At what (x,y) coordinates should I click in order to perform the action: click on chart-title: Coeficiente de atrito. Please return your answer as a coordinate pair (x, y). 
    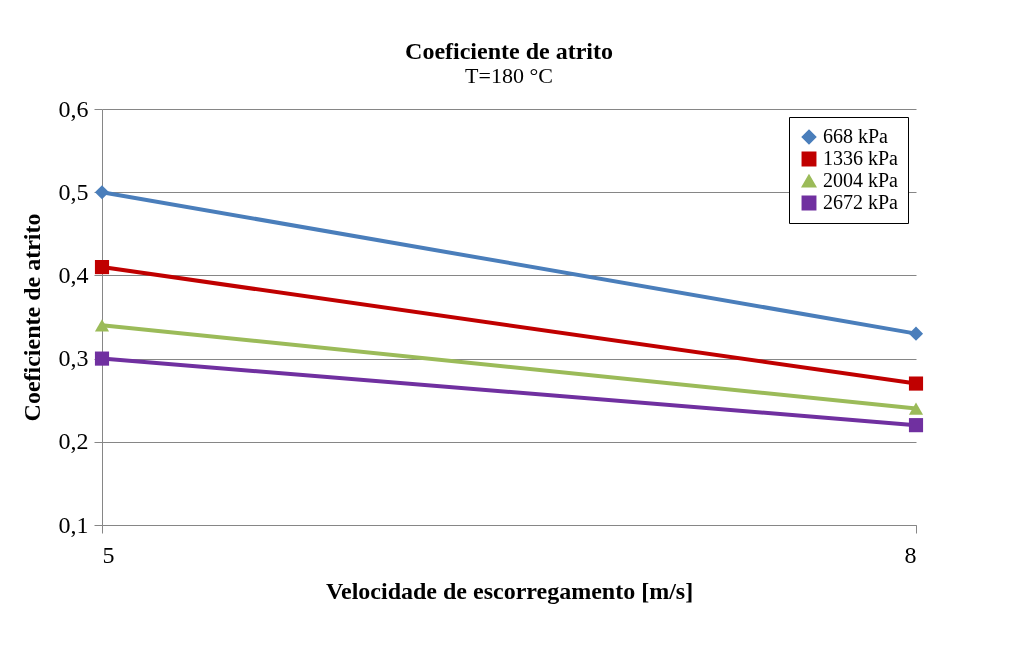
    Looking at the image, I should click on (509, 51).